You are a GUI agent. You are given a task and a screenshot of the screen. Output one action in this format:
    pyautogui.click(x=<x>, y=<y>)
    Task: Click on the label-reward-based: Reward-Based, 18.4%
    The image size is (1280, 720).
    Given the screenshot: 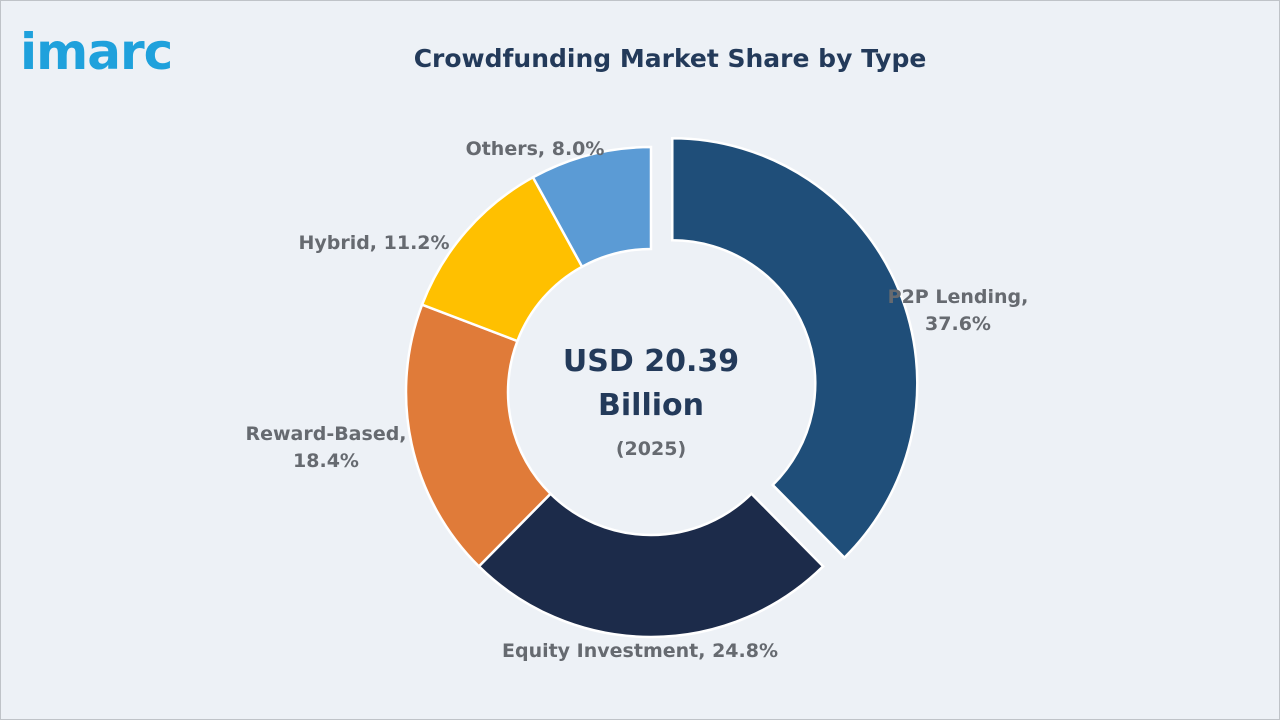 What is the action you would take?
    pyautogui.click(x=325, y=447)
    